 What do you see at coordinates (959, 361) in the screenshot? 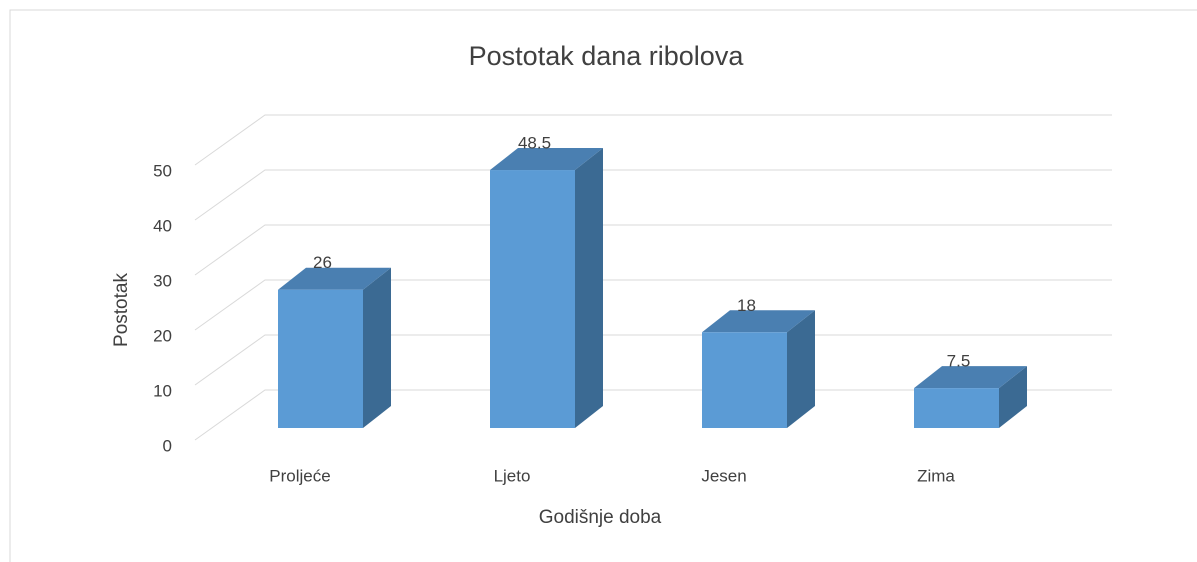
I see `data-label: 7.5` at bounding box center [959, 361].